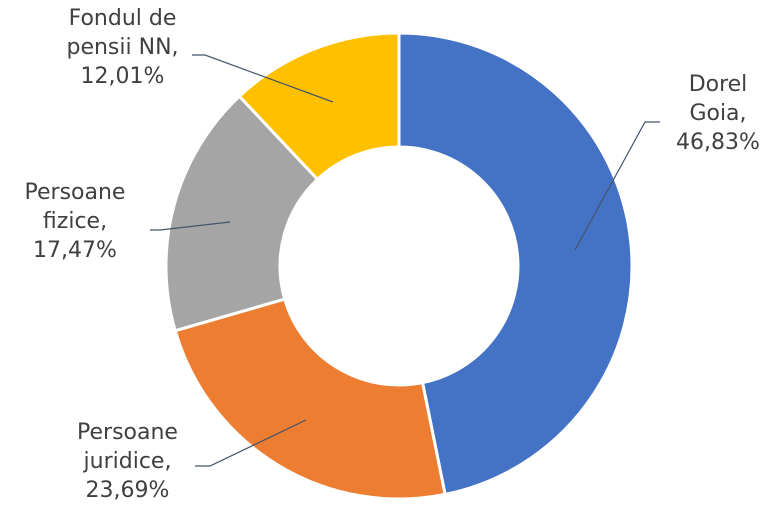 The height and width of the screenshot is (518, 773). What do you see at coordinates (127, 447) in the screenshot?
I see `category-label: Persoane juridice,` at bounding box center [127, 447].